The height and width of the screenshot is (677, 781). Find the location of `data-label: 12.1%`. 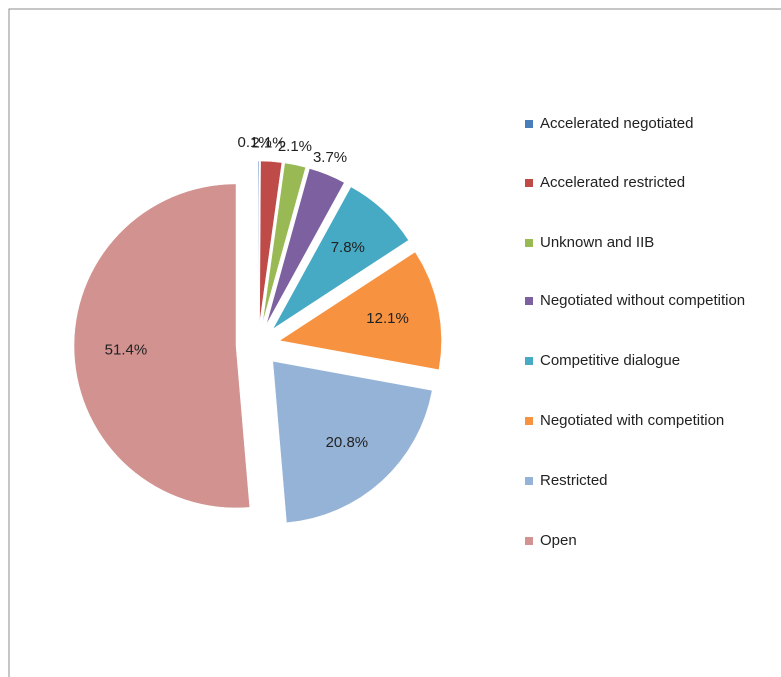

data-label: 12.1% is located at coordinates (387, 318).